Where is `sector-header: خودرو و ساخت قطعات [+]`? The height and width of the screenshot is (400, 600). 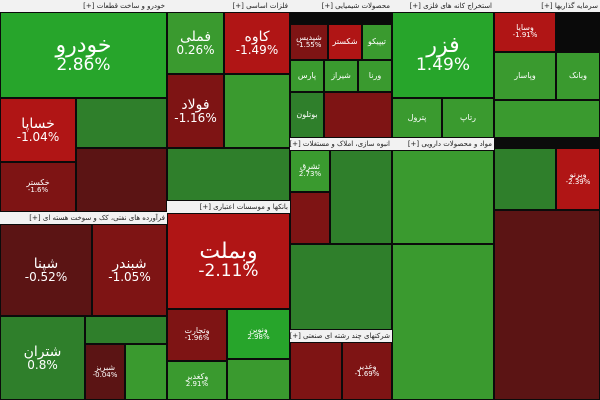
sector-header: خودرو و ساخت قطعات [+] is located at coordinates (83, 6).